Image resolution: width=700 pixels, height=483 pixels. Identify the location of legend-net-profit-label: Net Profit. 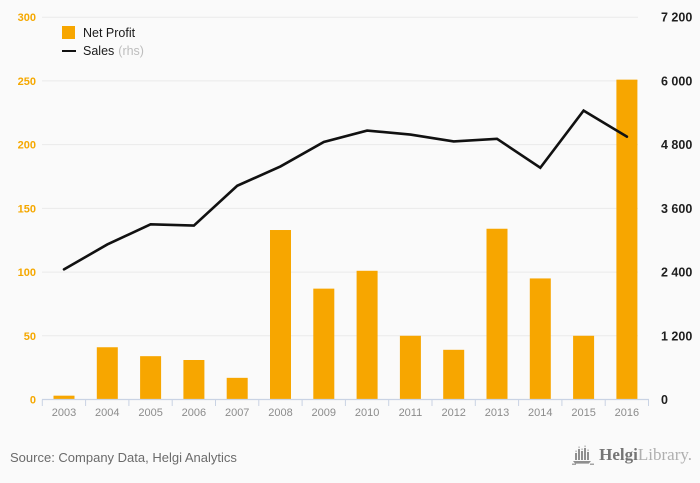
(109, 32).